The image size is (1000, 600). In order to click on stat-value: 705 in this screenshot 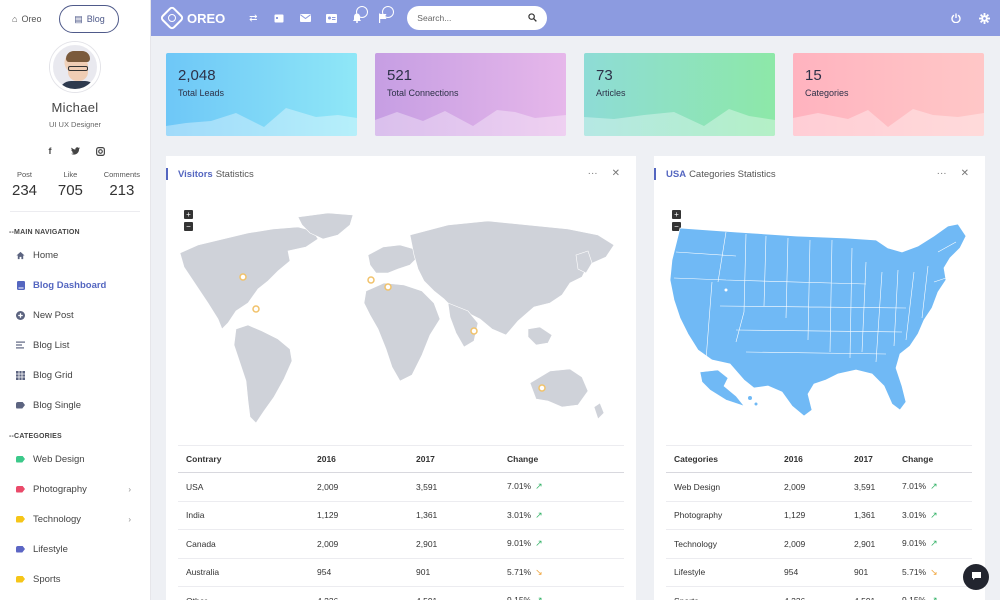, I will do `click(70, 190)`.